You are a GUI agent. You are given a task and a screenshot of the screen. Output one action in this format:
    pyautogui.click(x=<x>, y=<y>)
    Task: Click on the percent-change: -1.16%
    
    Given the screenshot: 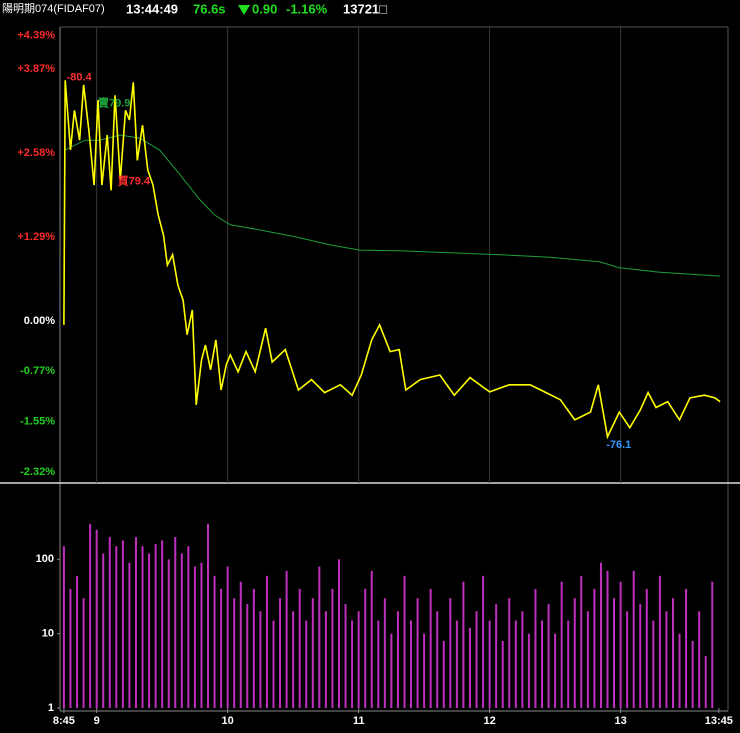 What is the action you would take?
    pyautogui.click(x=307, y=8)
    